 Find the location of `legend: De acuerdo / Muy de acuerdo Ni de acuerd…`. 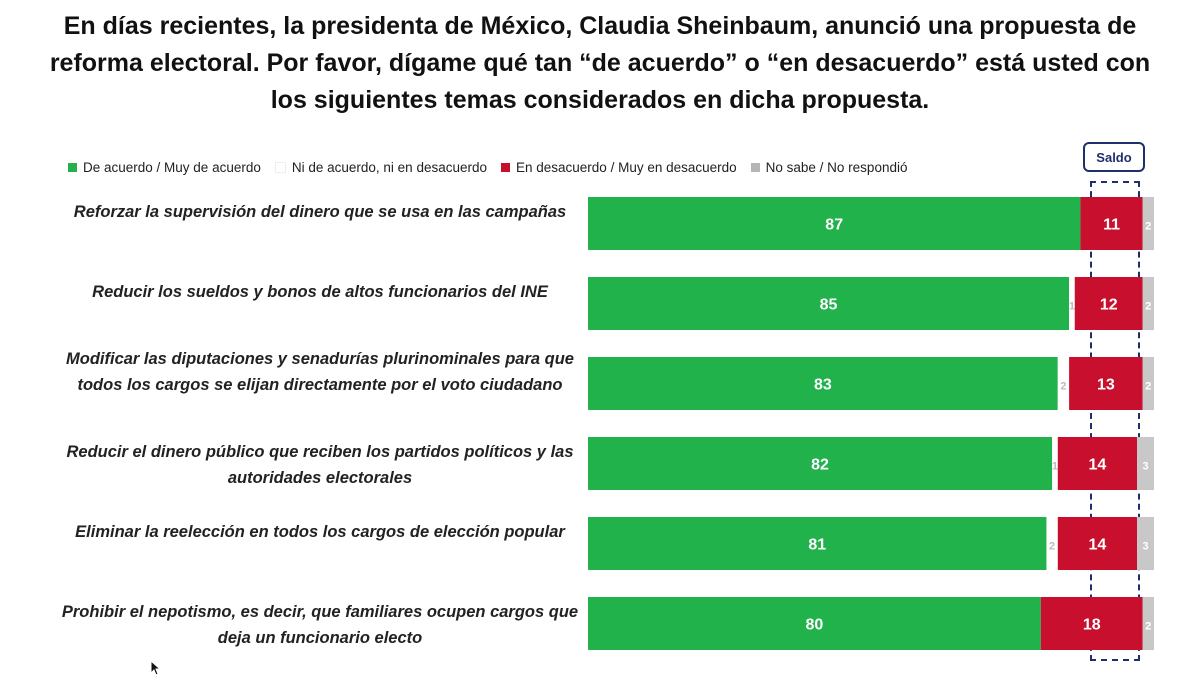

legend: De acuerdo / Muy de acuerdo Ni de acuerd… is located at coordinates (494, 167).